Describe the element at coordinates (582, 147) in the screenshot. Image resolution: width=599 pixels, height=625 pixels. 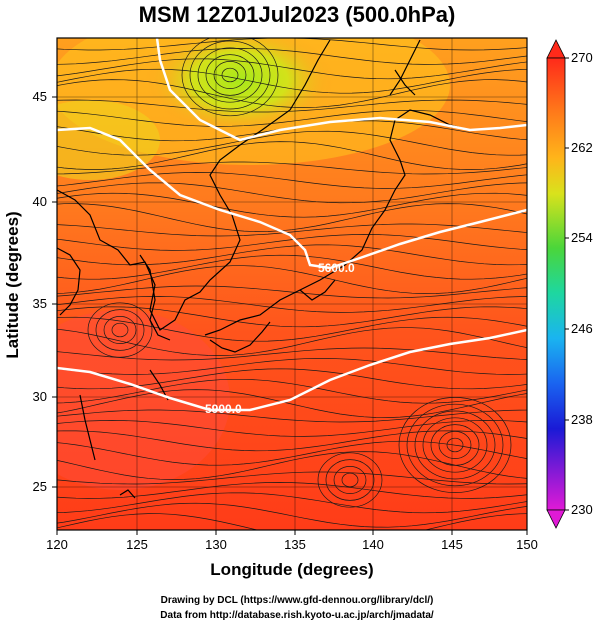
I see `colorbar-tick-label: 262` at that location.